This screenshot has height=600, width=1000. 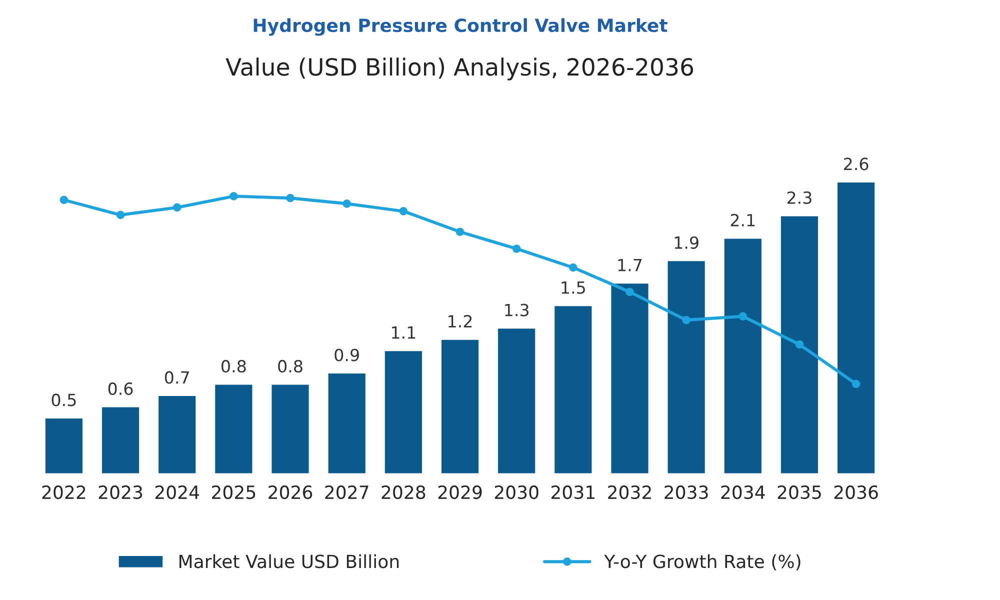 I want to click on x-tick-label: 2029, so click(x=460, y=492).